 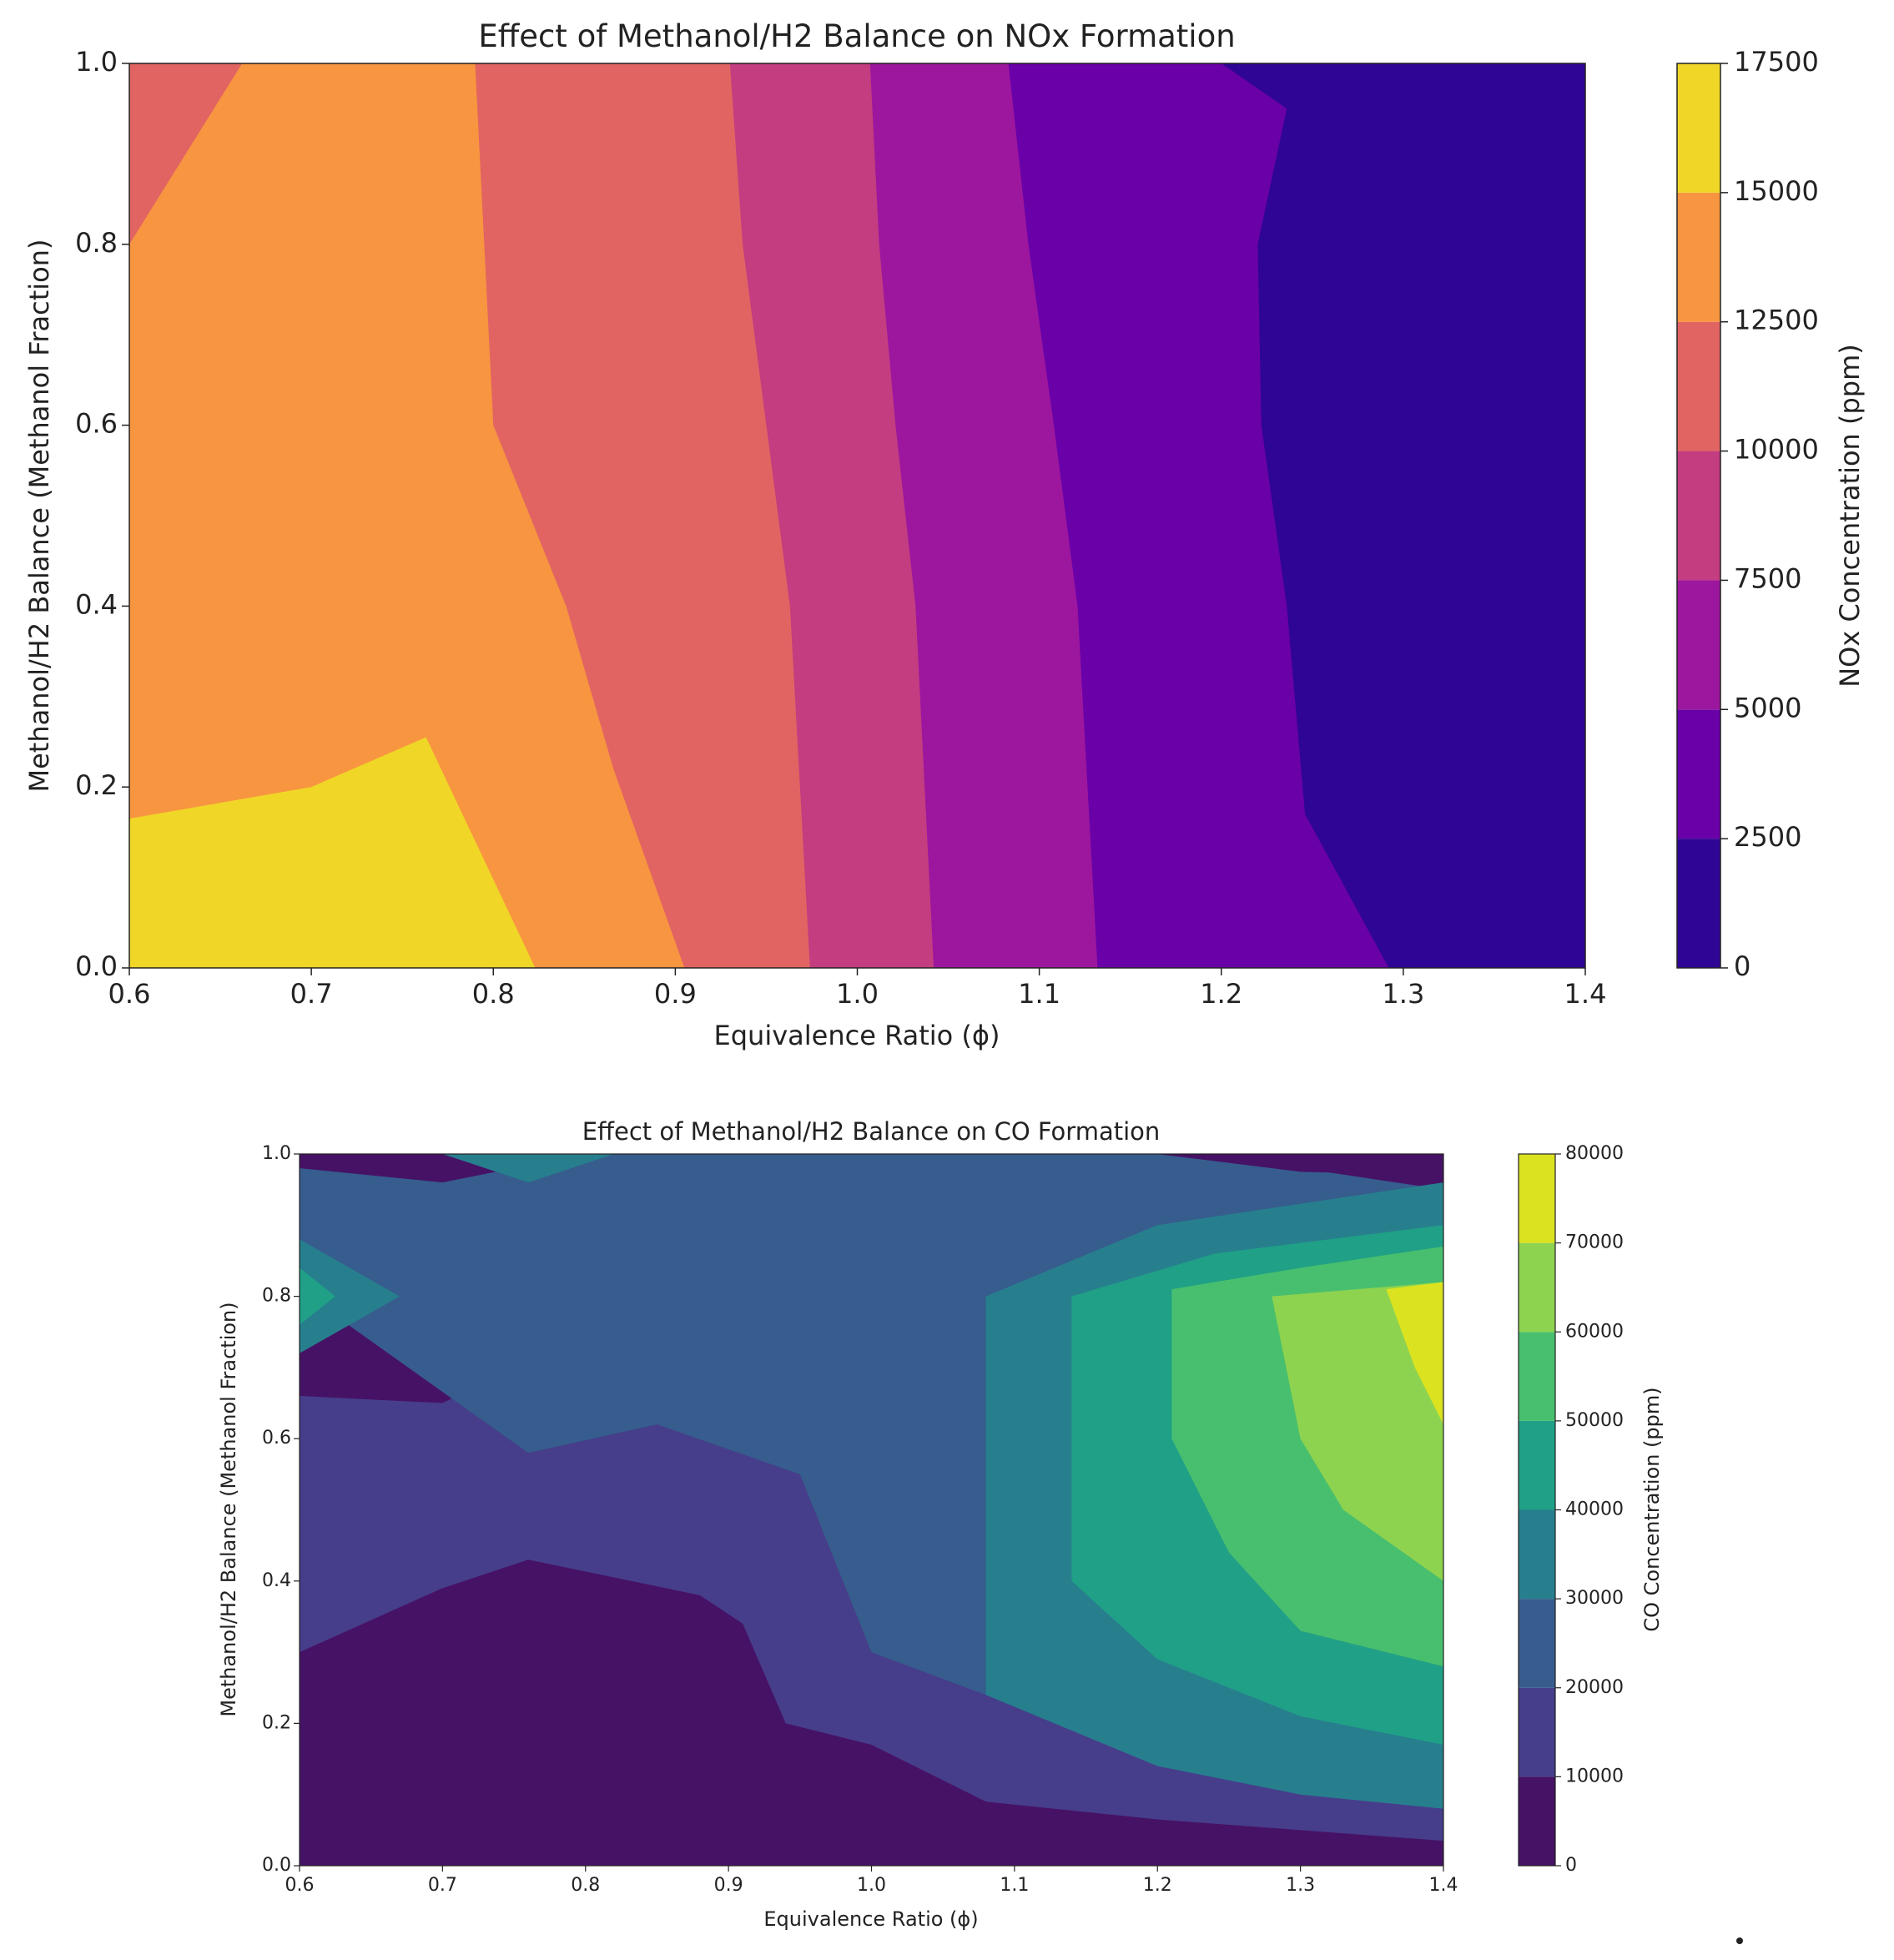 What do you see at coordinates (228, 1509) in the screenshot?
I see `co-y-axis-label: Methanol/H2 Balance (Methanol Fraction)` at bounding box center [228, 1509].